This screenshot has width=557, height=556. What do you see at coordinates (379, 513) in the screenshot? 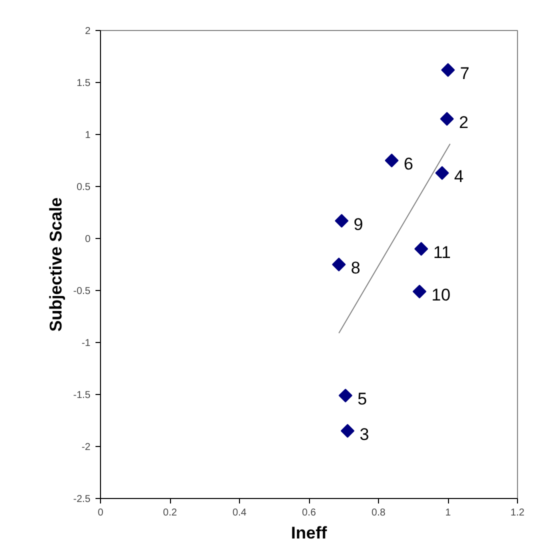
I see `x-tick-label: 0.8` at bounding box center [379, 513].